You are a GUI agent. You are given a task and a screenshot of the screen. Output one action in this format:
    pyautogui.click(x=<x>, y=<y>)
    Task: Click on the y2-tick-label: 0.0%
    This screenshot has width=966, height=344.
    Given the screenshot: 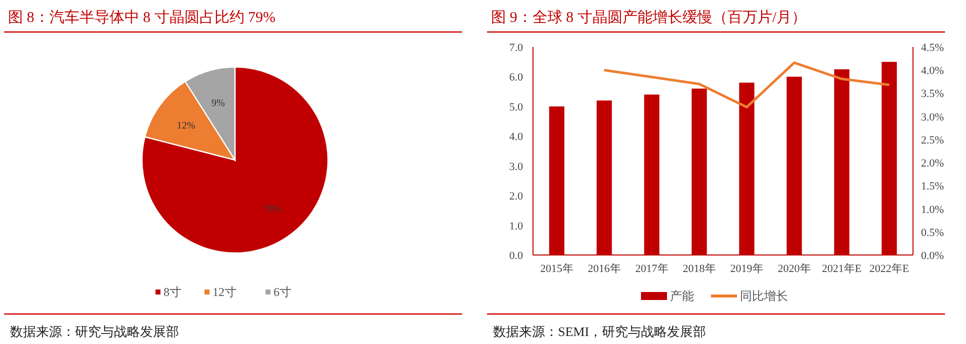 What is the action you would take?
    pyautogui.click(x=932, y=256)
    